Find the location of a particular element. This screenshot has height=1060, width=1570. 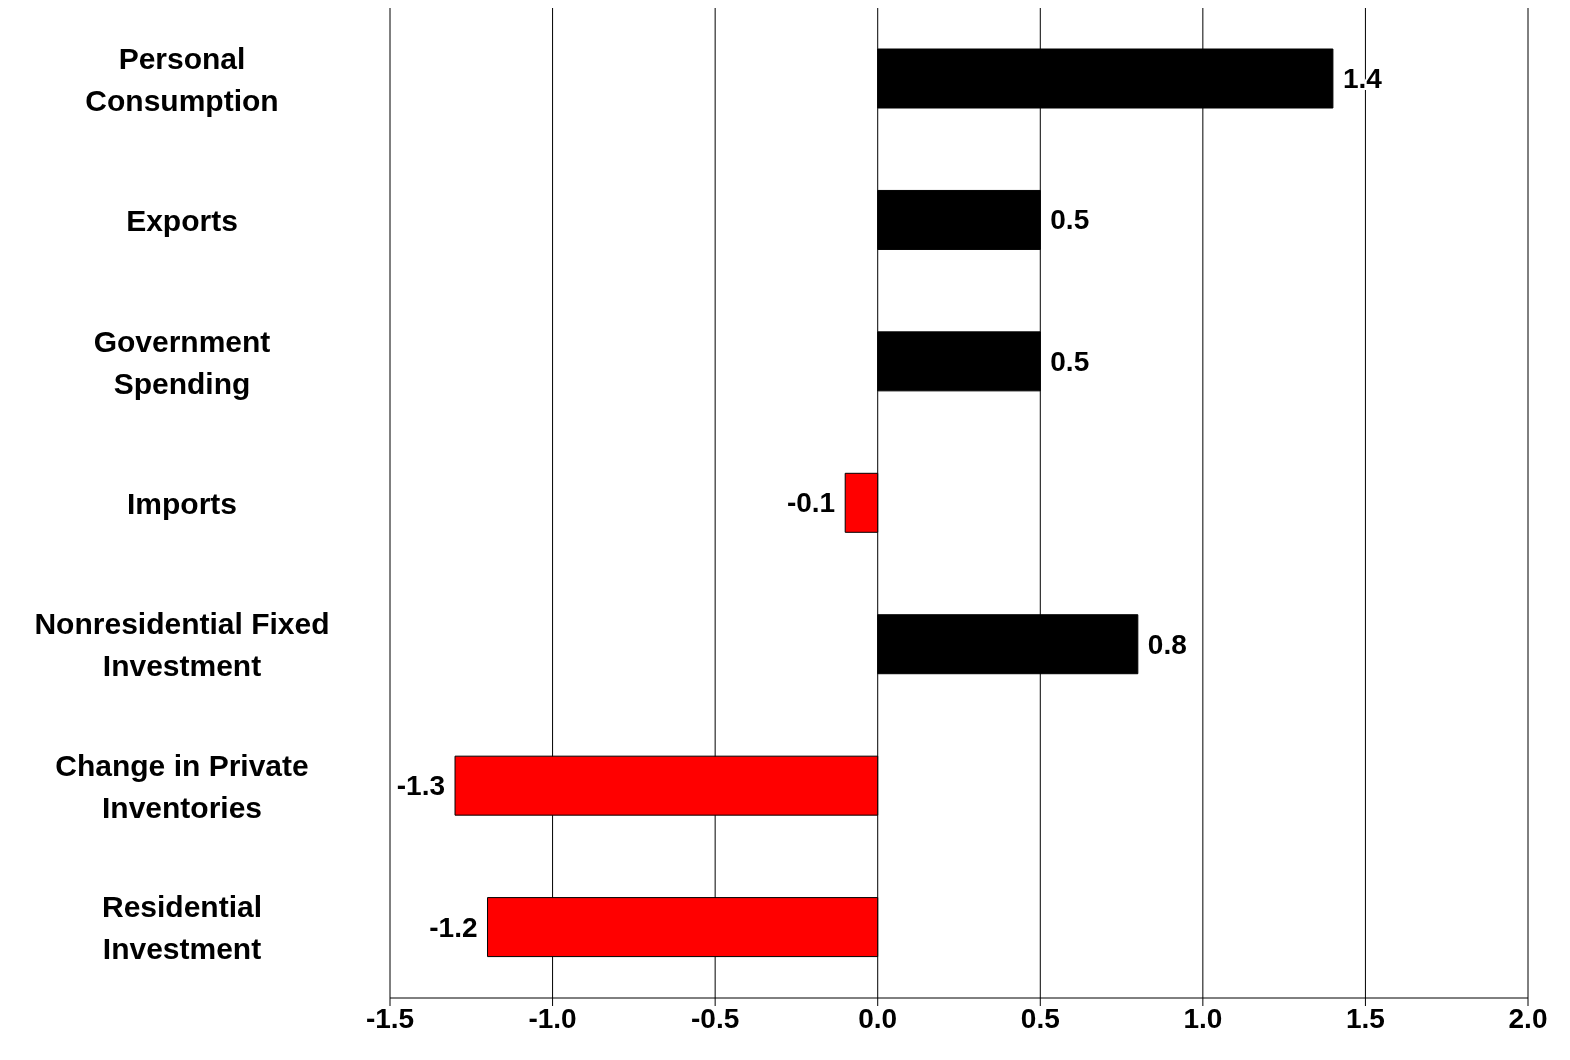

x-tick-label: 2.0 is located at coordinates (1528, 1018).